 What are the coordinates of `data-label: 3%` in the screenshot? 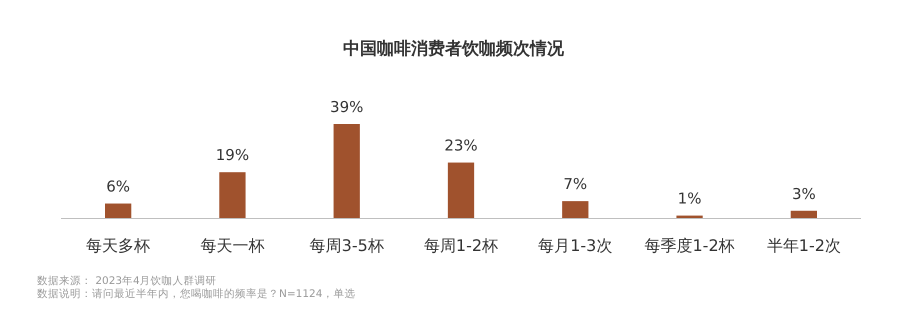 It's located at (804, 193).